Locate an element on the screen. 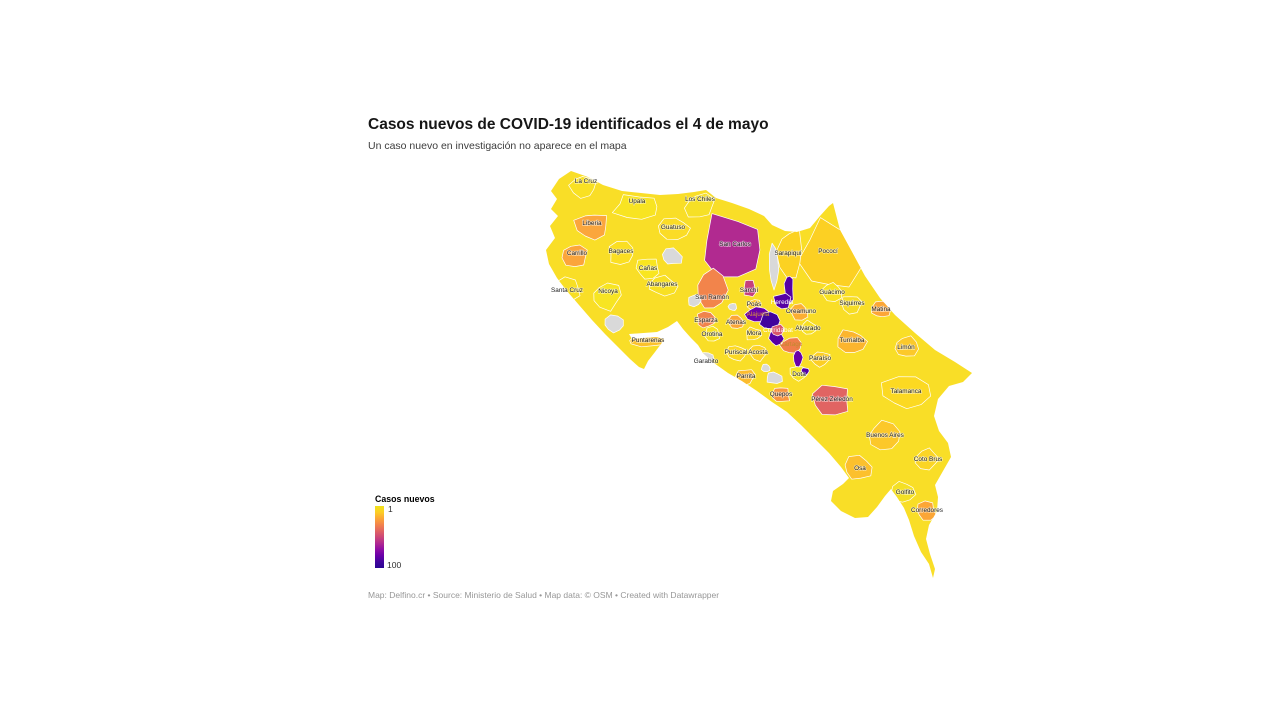  canton-region-carrillo is located at coordinates (574, 255).